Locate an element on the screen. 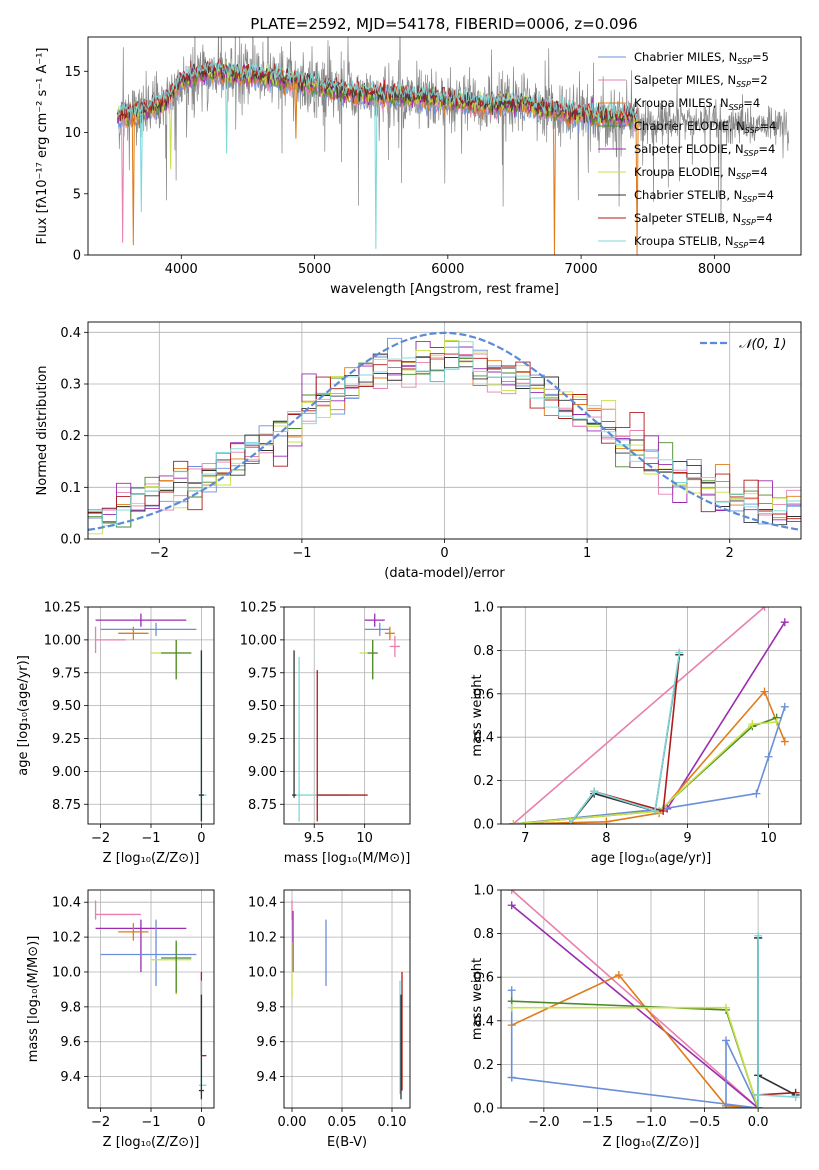 This screenshot has height=1170, width=819. x-axis-label: wavelength [Angstrom, rest frame] is located at coordinates (444, 289).